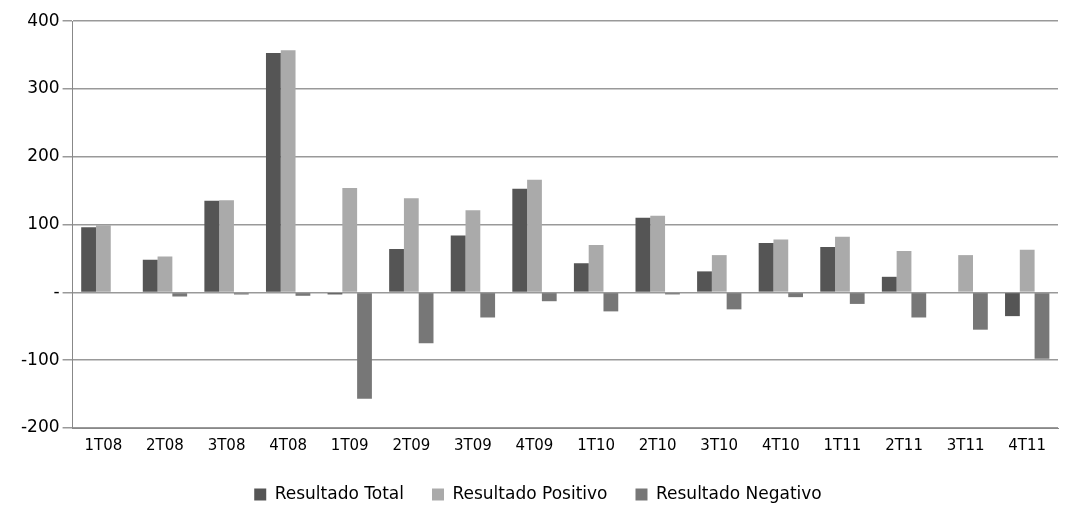 The image size is (1076, 521). What do you see at coordinates (534, 444) in the screenshot?
I see `x-tick-label: 4T09` at bounding box center [534, 444].